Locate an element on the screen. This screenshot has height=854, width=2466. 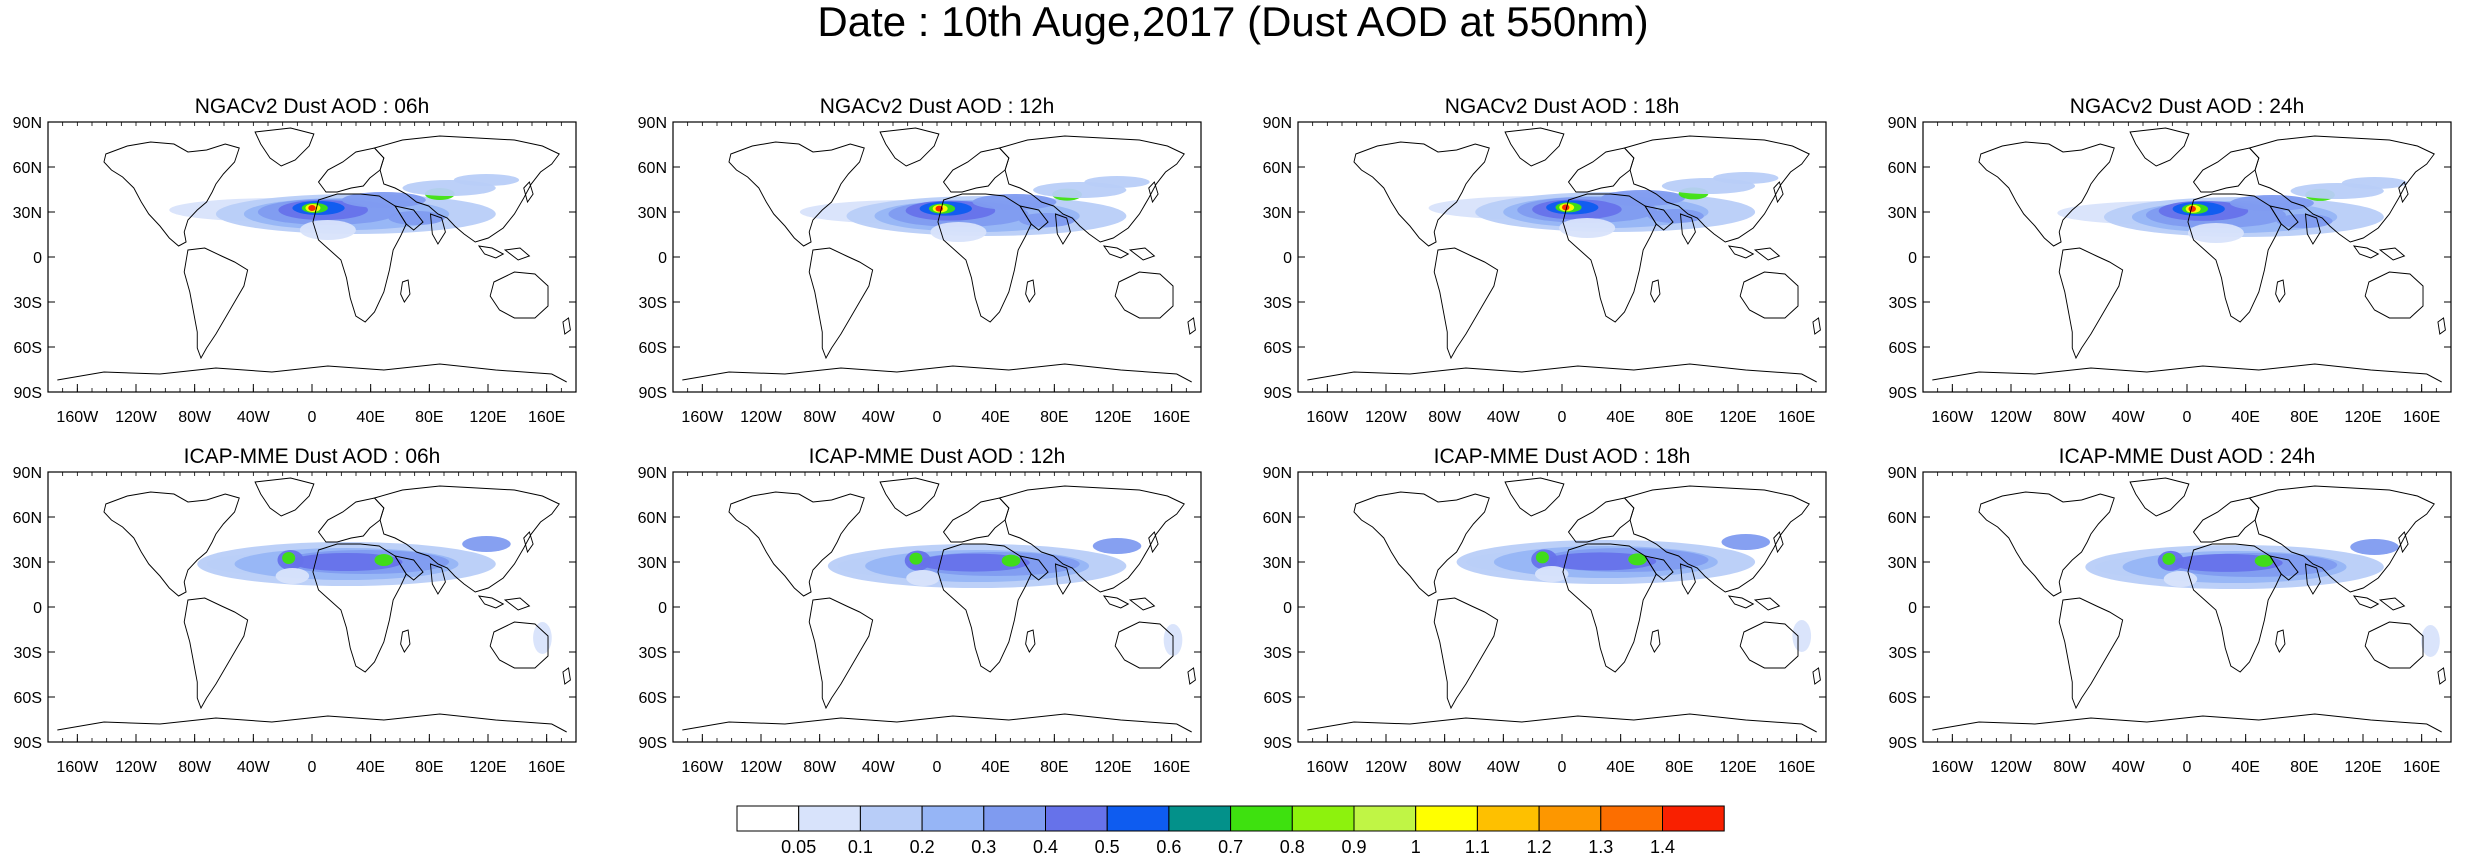
colorbar-label: 1.2 is located at coordinates (1539, 845).